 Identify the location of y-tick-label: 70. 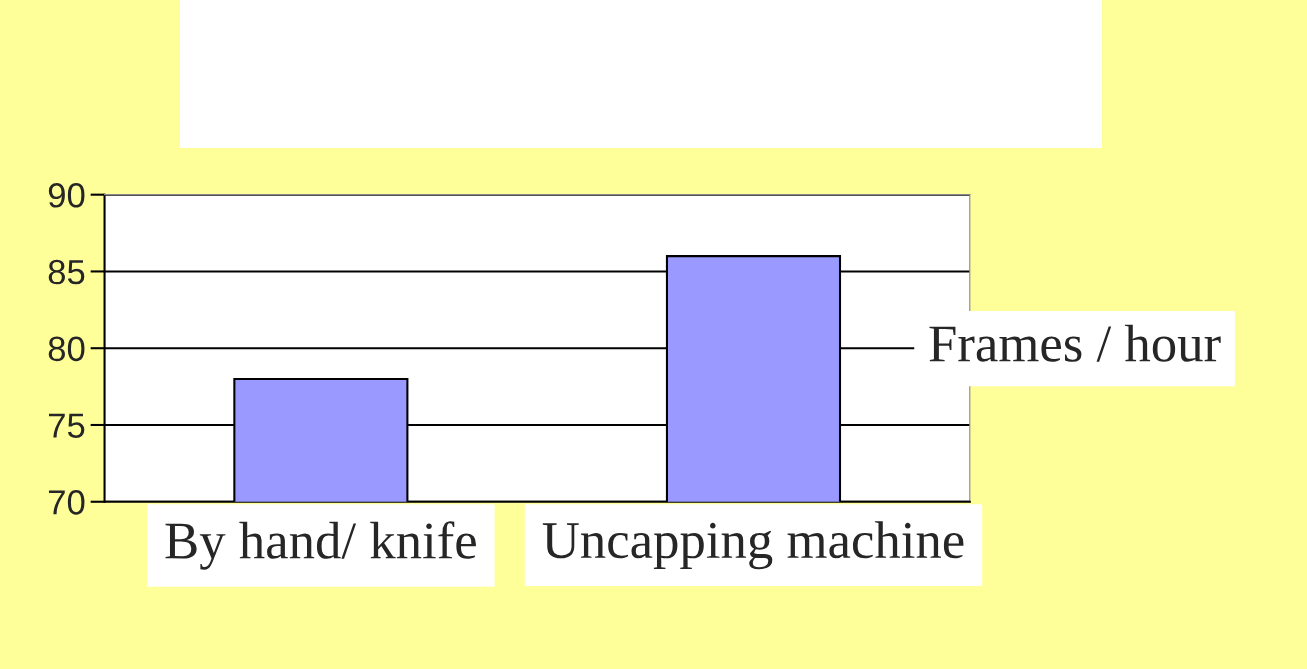
(66, 502).